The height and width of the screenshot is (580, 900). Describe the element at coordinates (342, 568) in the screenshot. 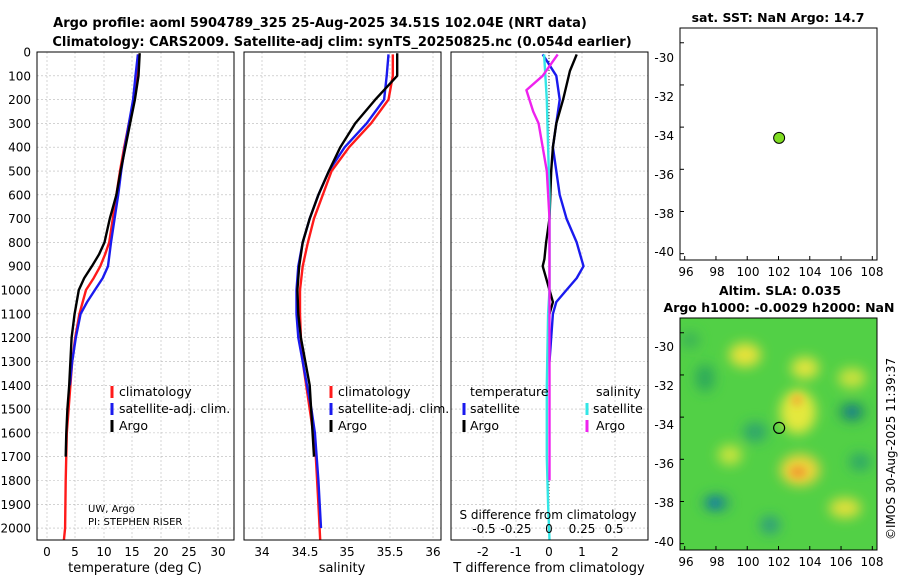

I see `salinity-x-label: salinity` at that location.